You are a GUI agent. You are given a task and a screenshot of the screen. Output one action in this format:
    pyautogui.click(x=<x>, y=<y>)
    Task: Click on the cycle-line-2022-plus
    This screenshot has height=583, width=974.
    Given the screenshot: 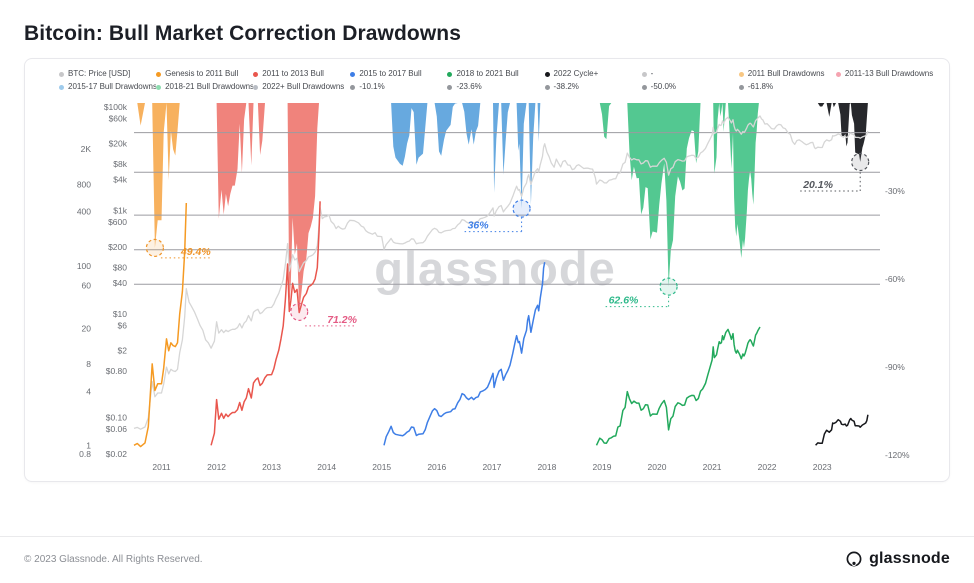 What is the action you would take?
    pyautogui.click(x=842, y=430)
    